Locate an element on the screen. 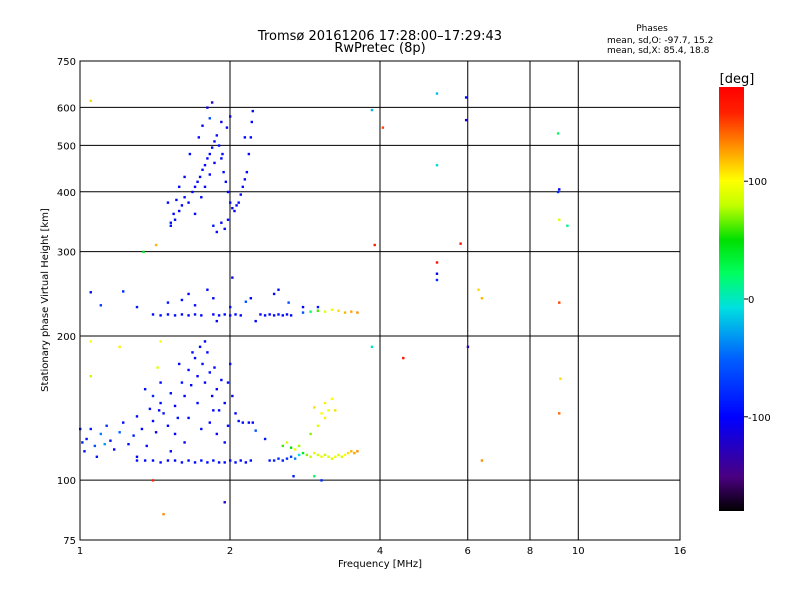 This screenshot has width=800, height=600. colorbar-tick-label: 0 is located at coordinates (751, 300).